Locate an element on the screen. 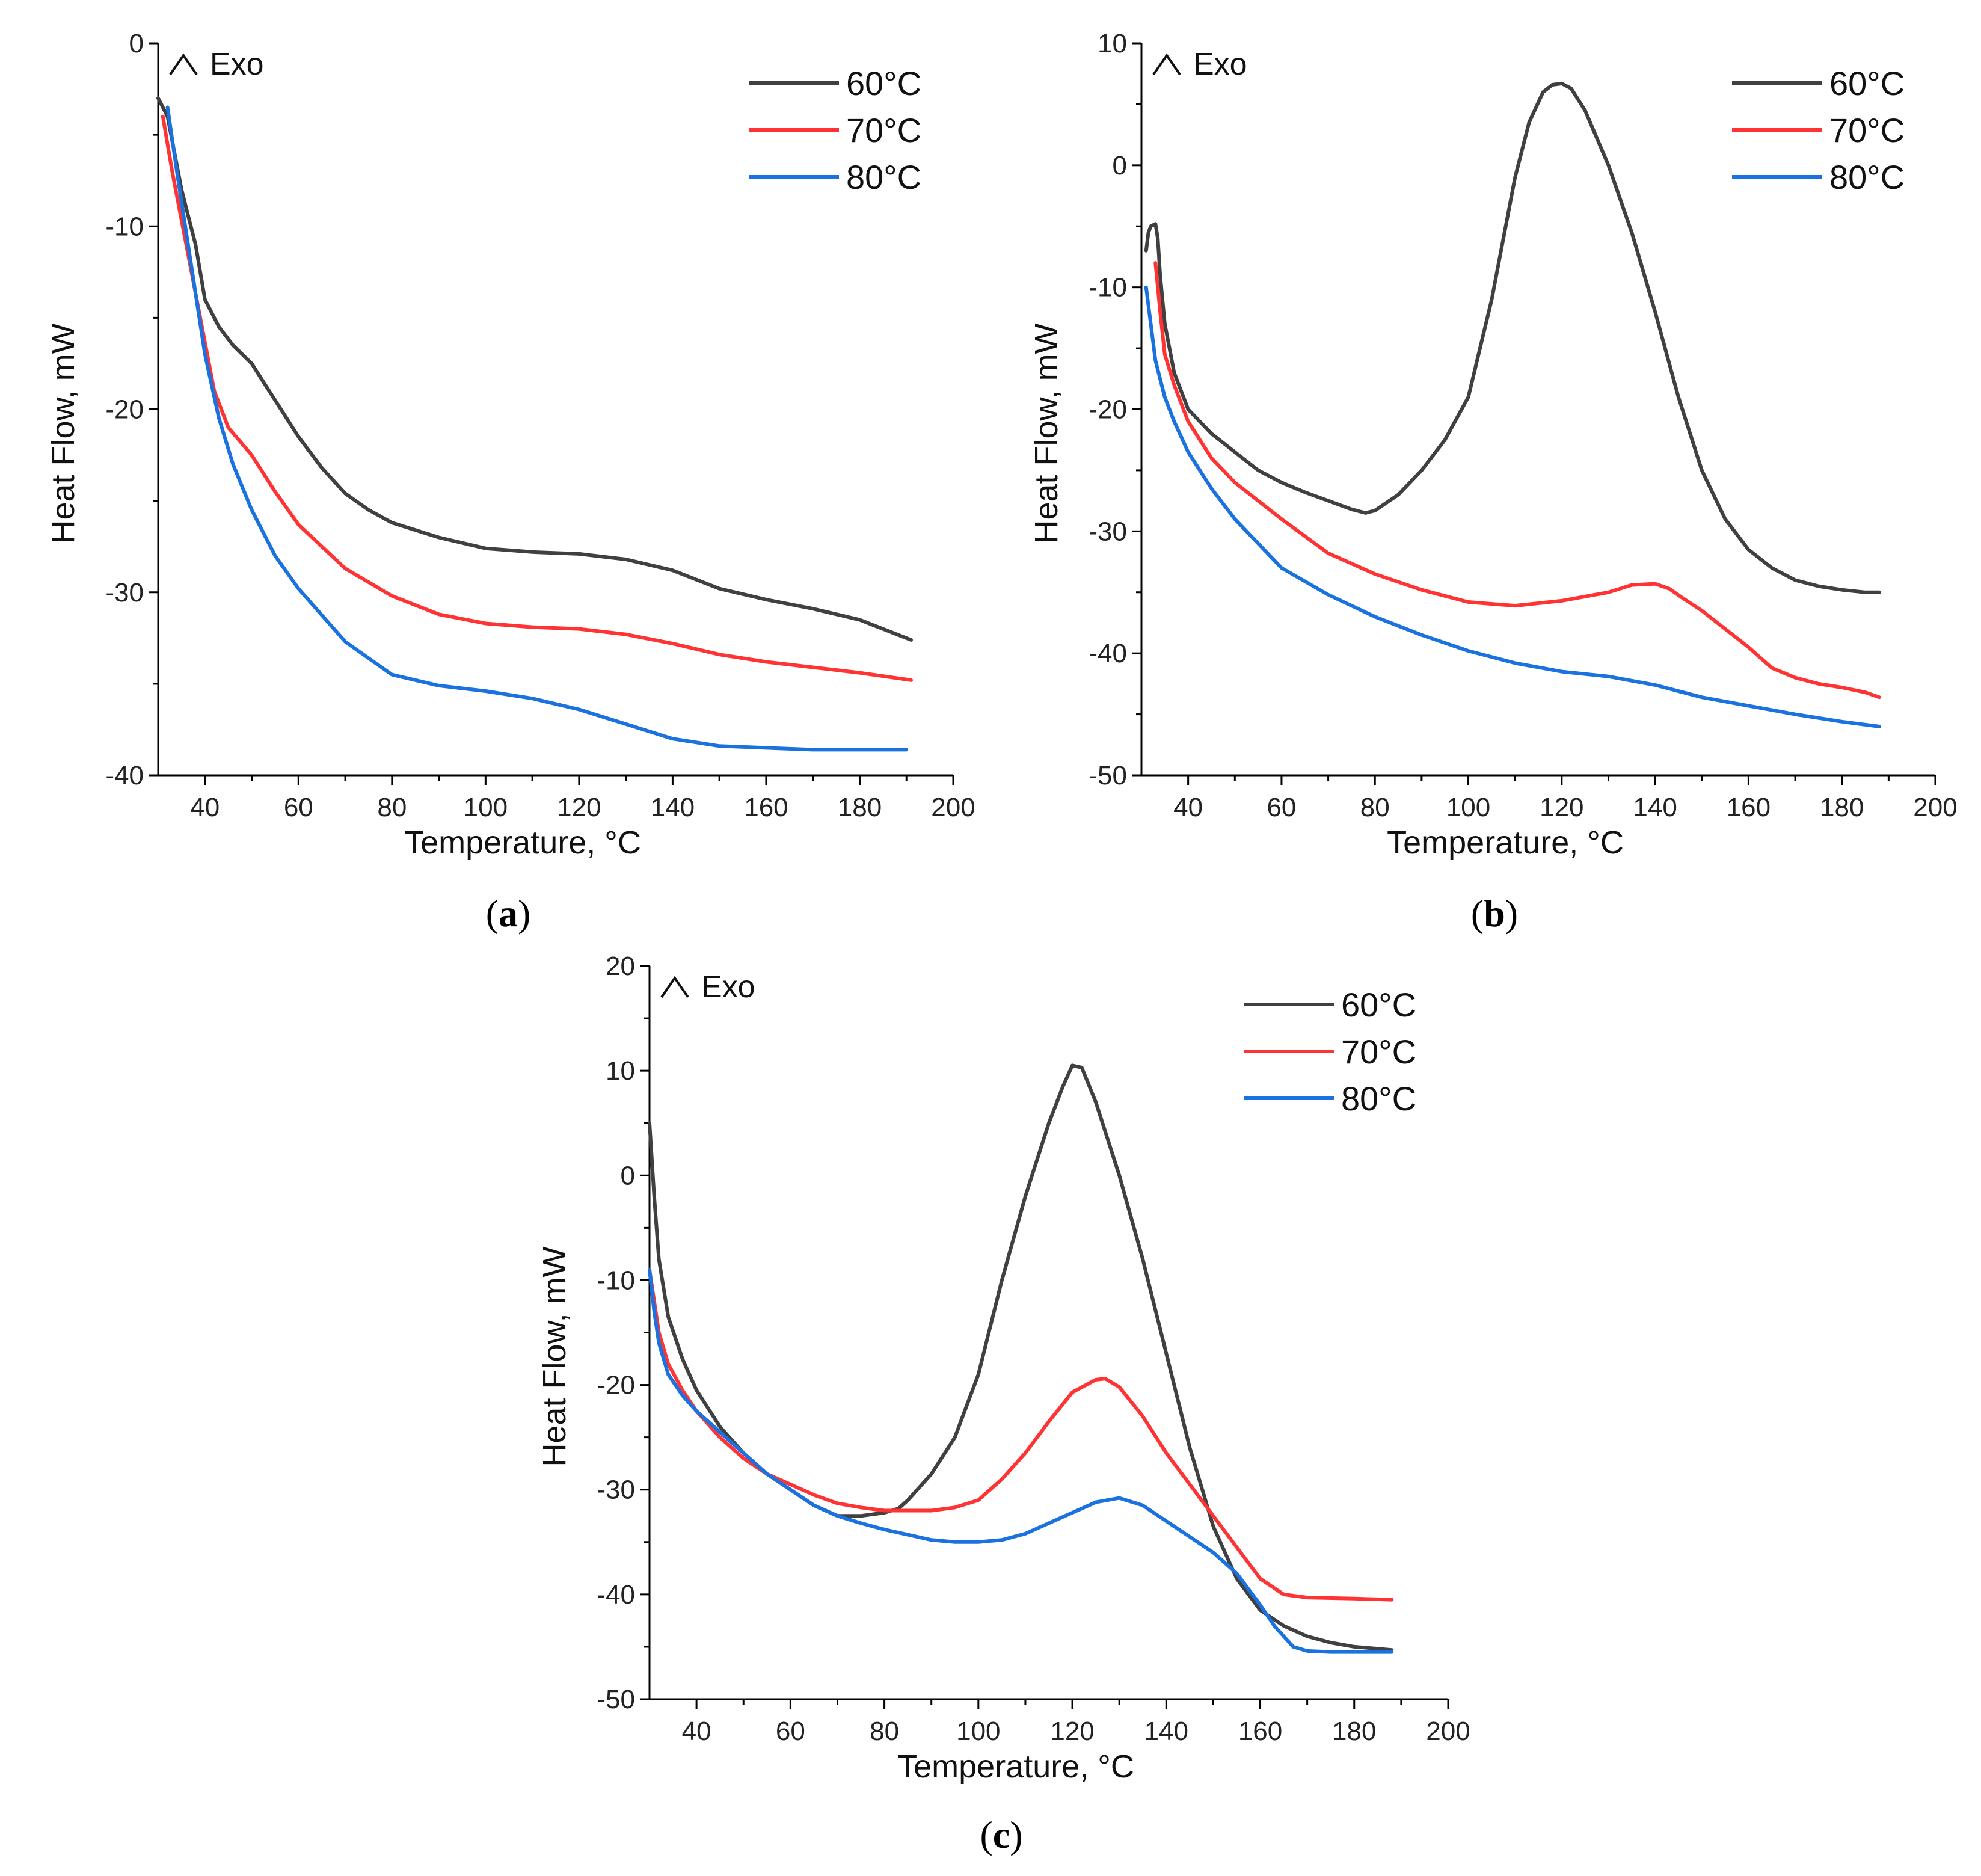  y-tick-label: 20 is located at coordinates (620, 966).